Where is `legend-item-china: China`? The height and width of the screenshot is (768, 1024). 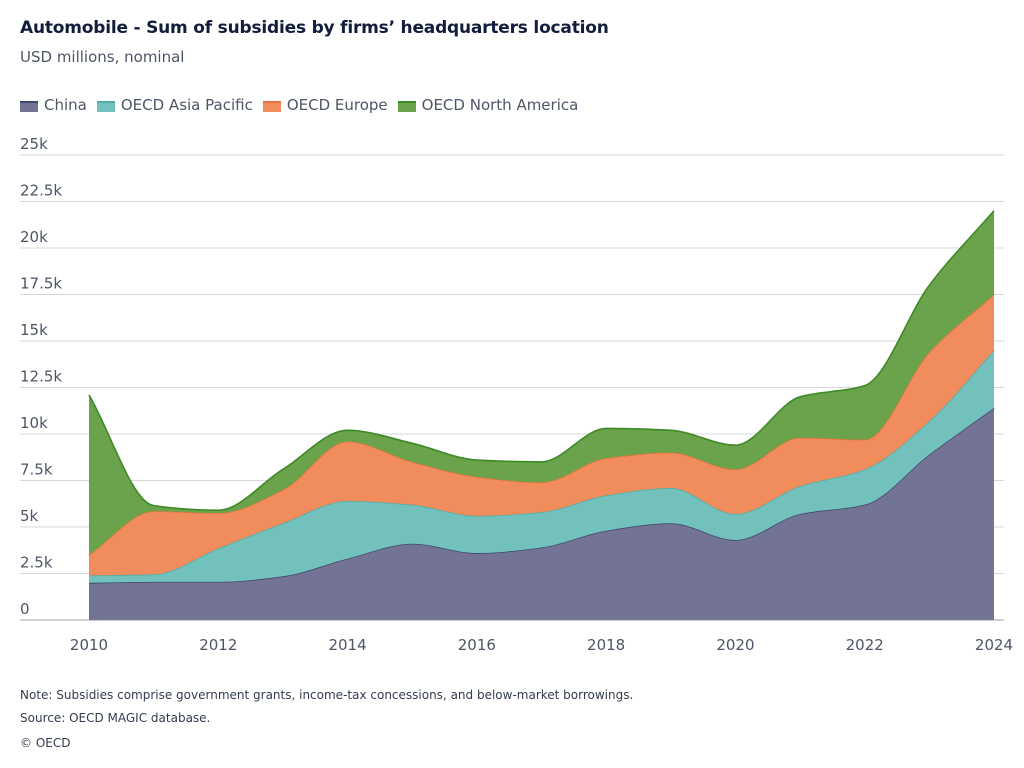 legend-item-china: China is located at coordinates (53, 105).